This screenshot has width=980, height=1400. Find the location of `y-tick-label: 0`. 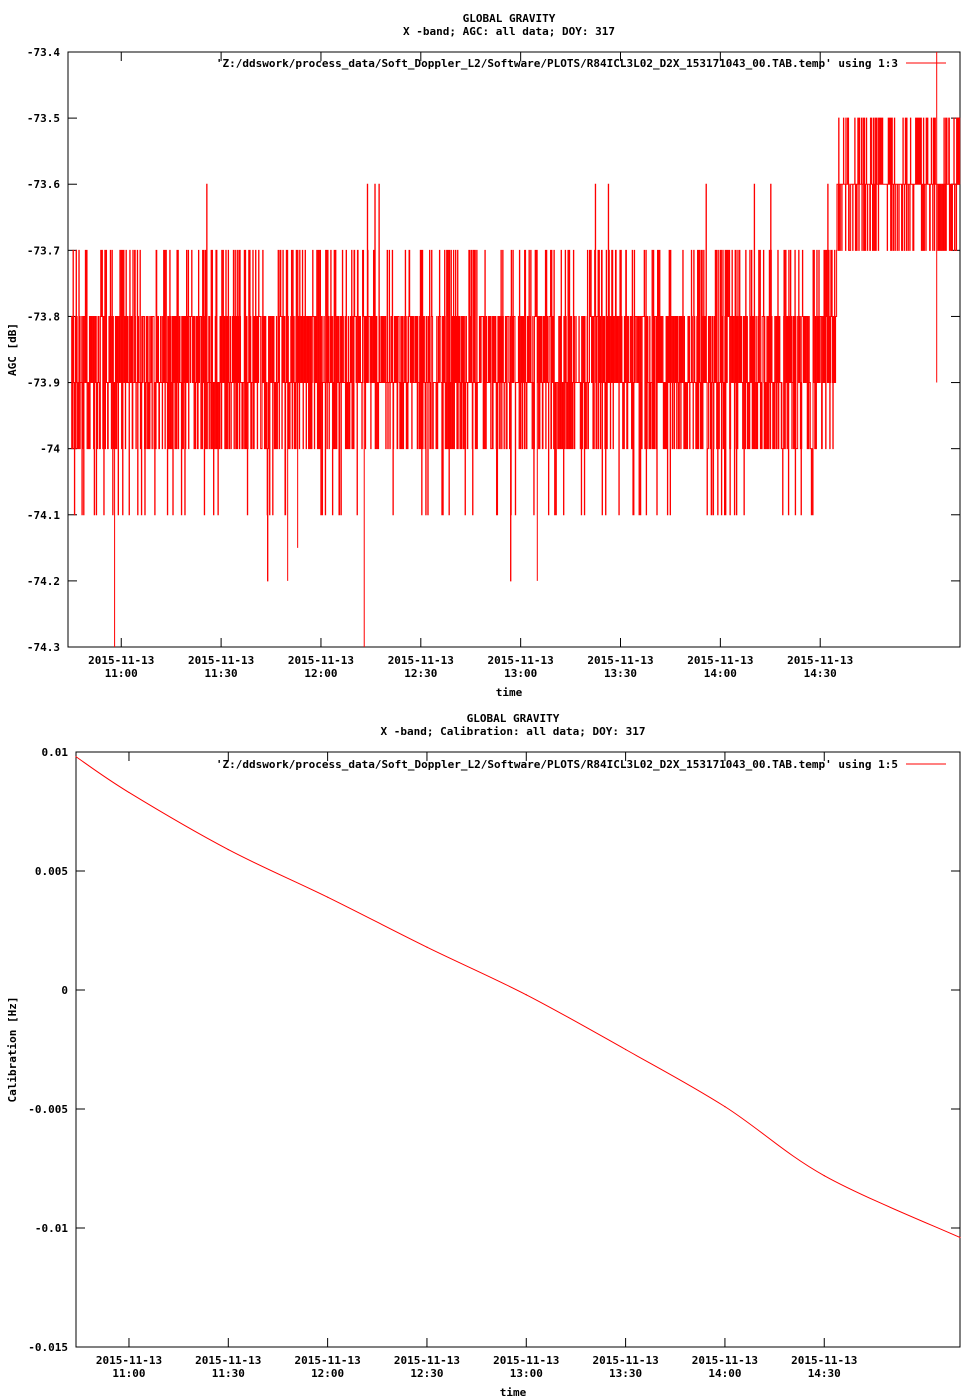

y-tick-label: 0 is located at coordinates (64, 990).